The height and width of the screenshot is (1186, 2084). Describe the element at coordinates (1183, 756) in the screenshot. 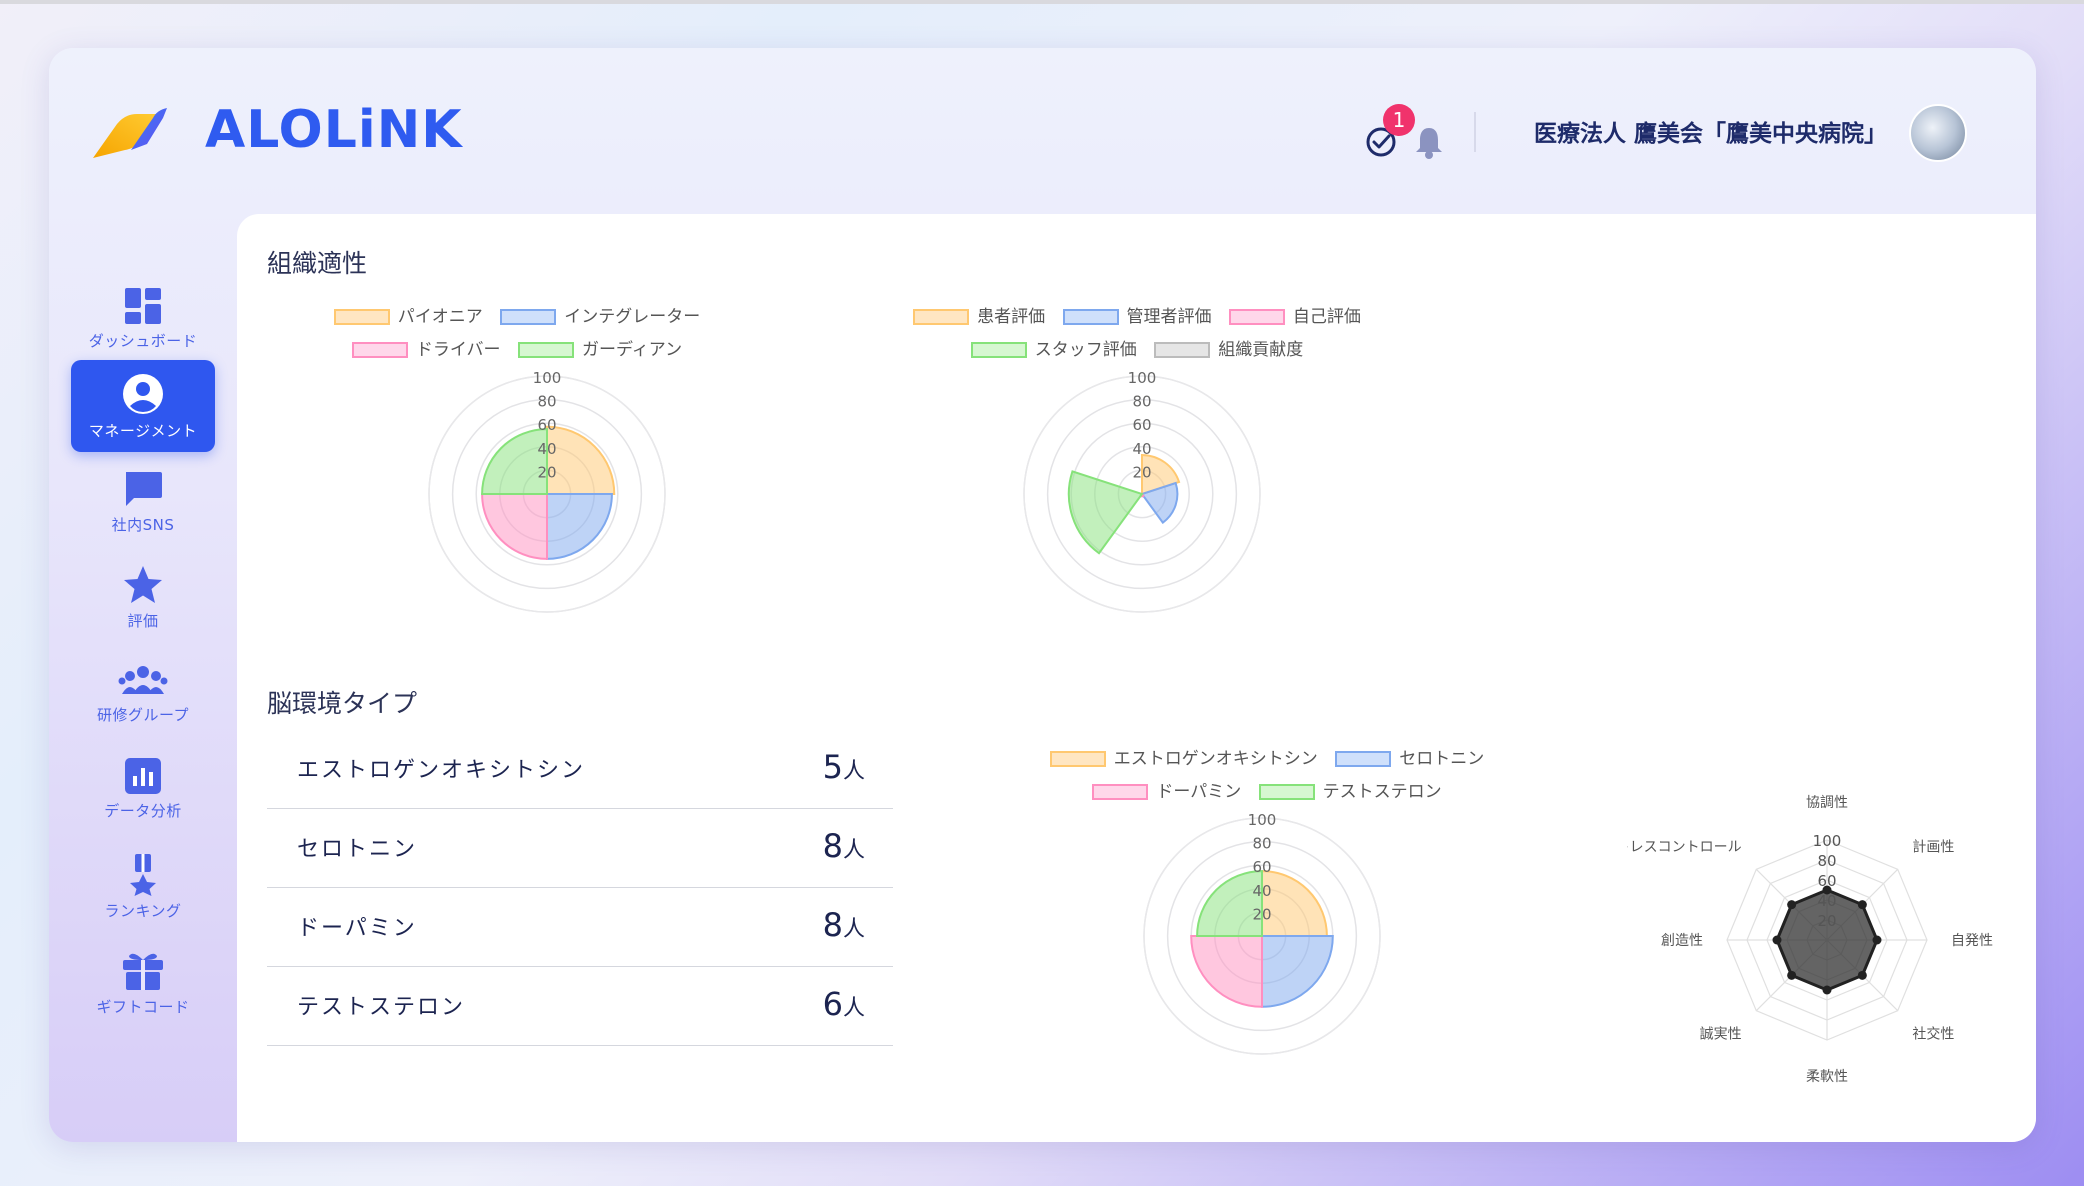

I see `legend-item: エストロゲンオキシトシン` at that location.